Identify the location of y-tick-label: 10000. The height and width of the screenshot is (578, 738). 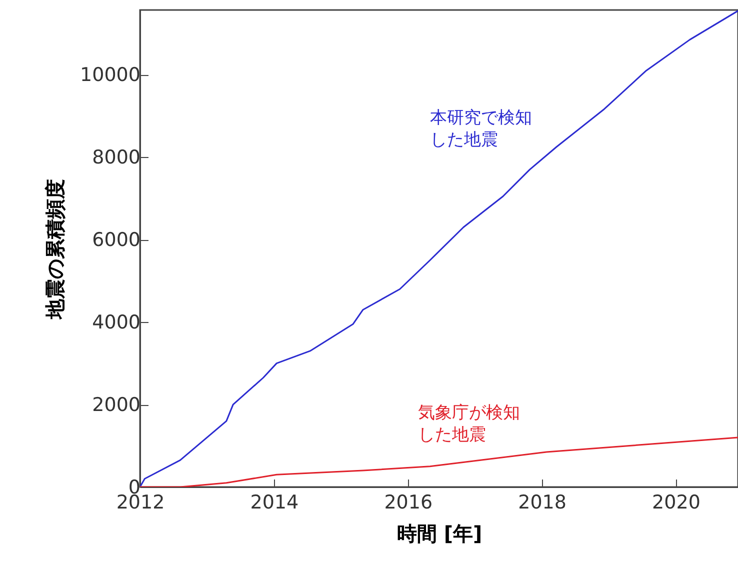
(110, 75).